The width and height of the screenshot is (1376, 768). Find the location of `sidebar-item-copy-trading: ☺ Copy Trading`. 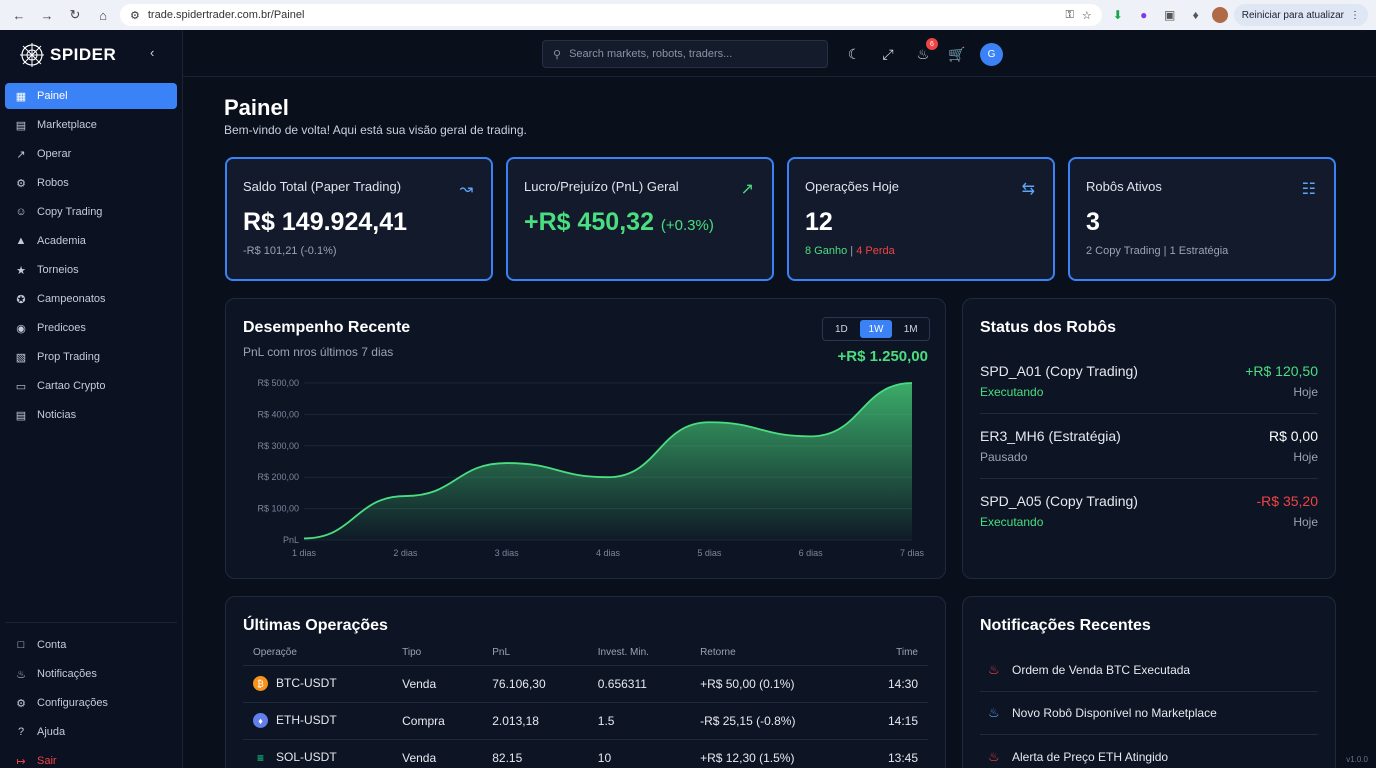

sidebar-item-copy-trading: ☺ Copy Trading is located at coordinates (91, 212).